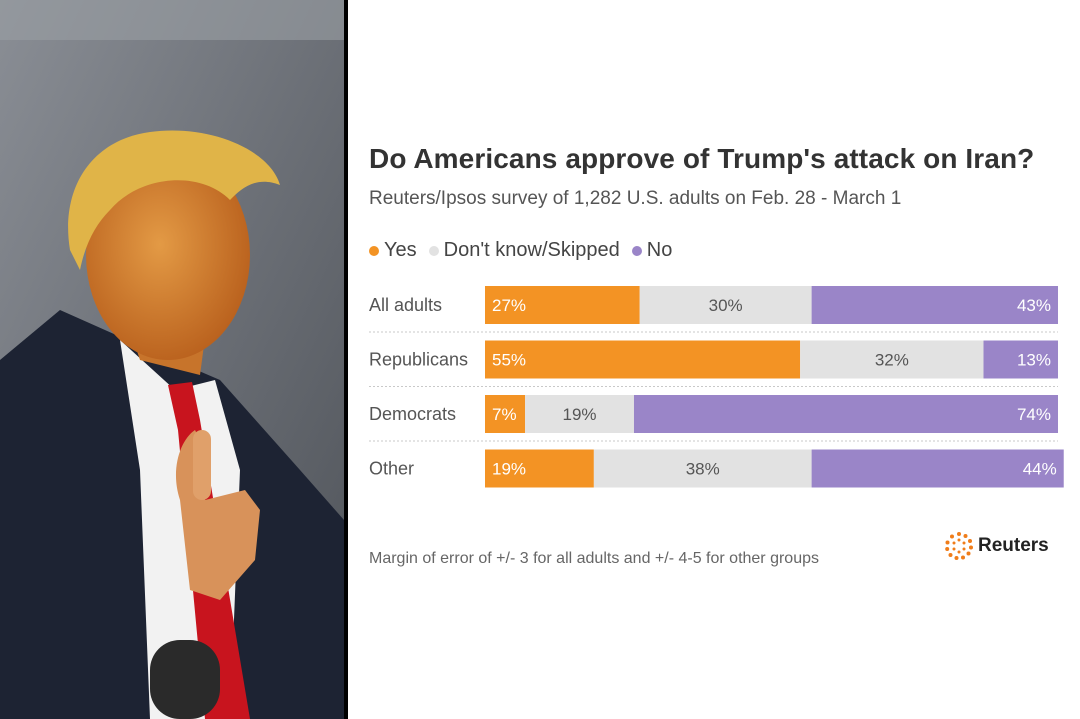 This screenshot has width=1080, height=719. I want to click on category-label: Democrats, so click(412, 414).